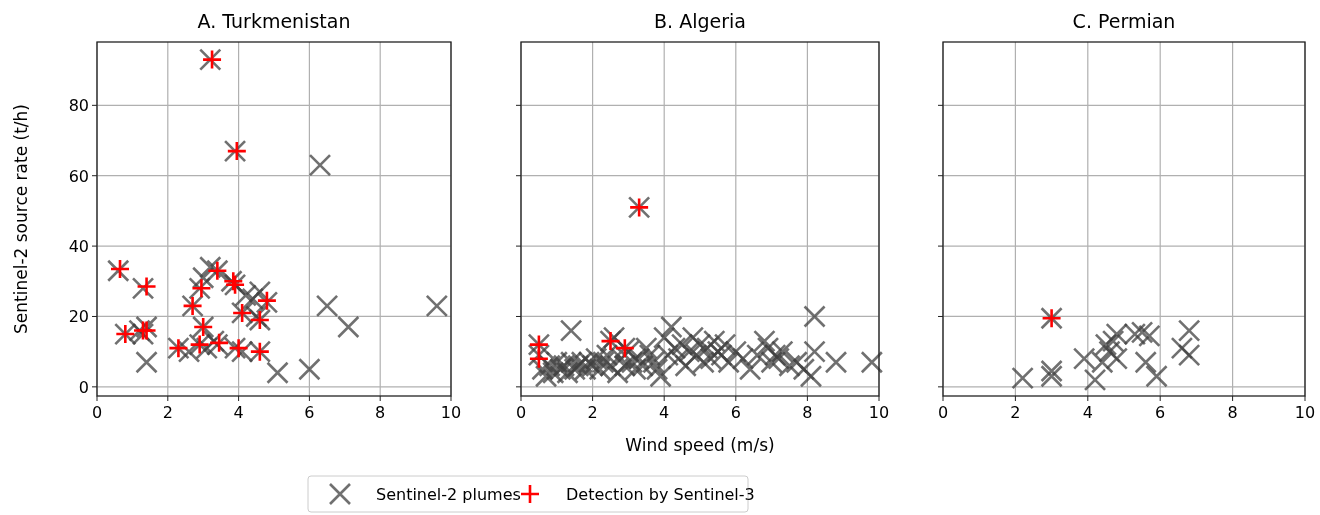 The image size is (1320, 515). Describe the element at coordinates (700, 445) in the screenshot. I see `x-axis-title: Wind speed (m/s)` at that location.